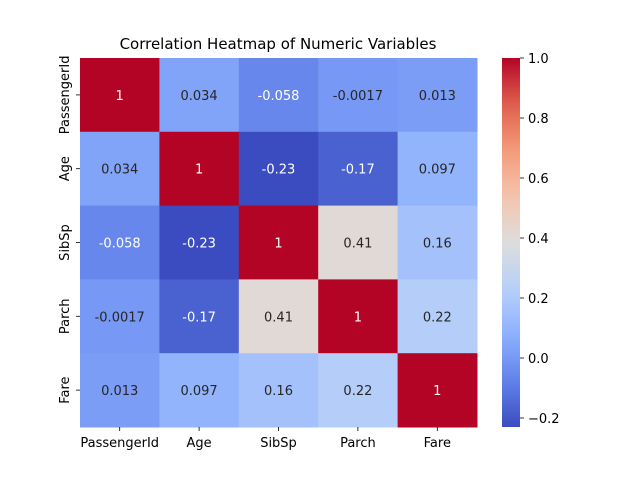 The image size is (640, 484). I want to click on x-axis: PassengerId Age SibSp Parch Fare, so click(265, 439).